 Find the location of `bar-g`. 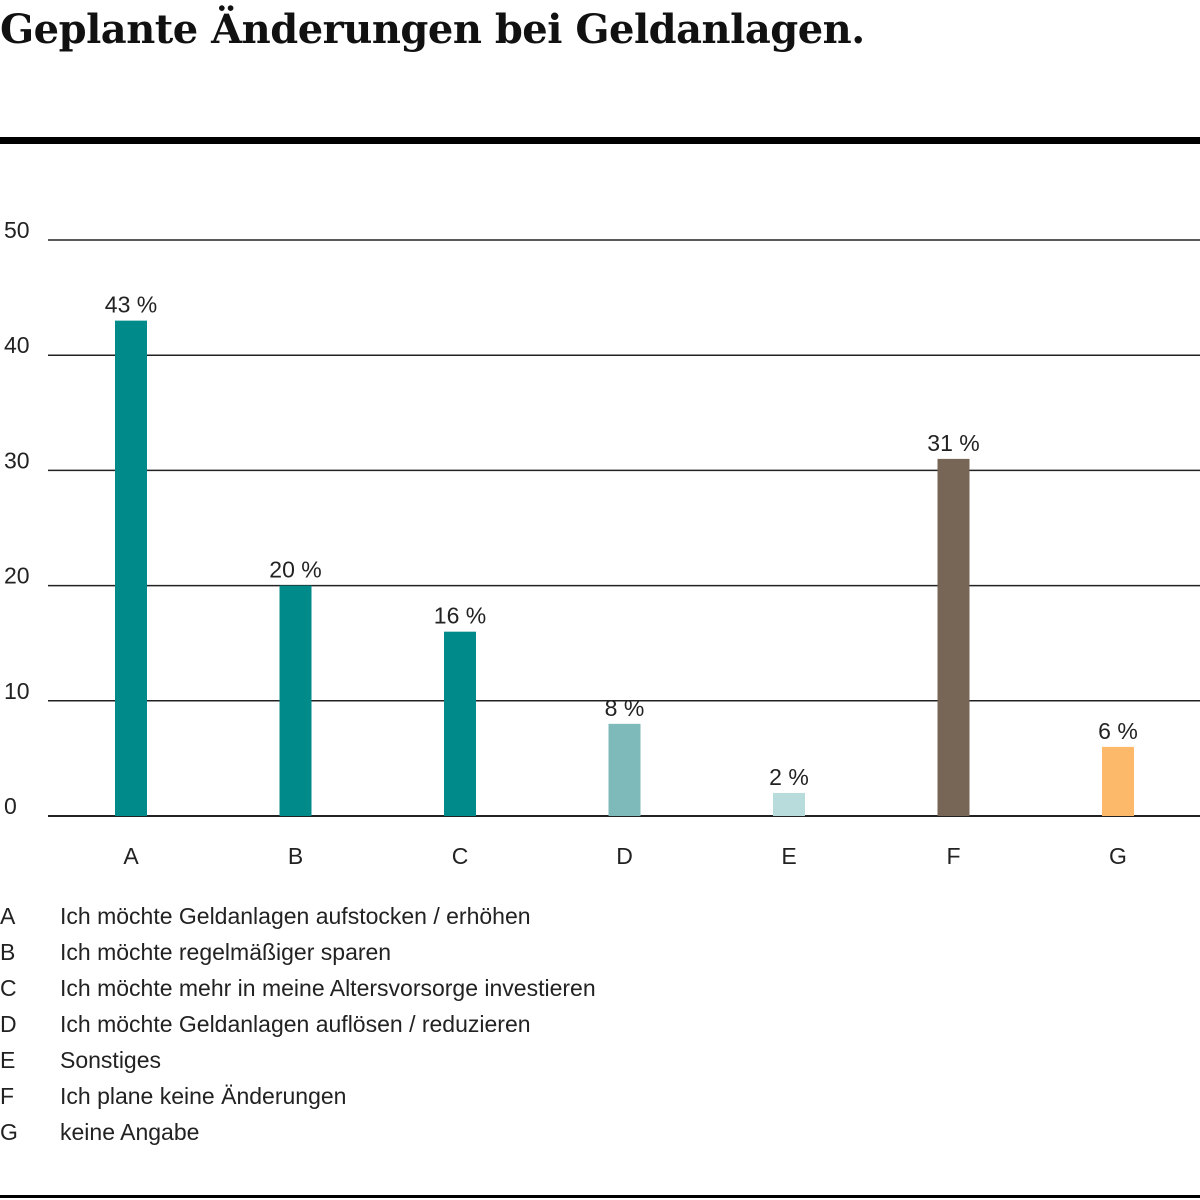

bar-g is located at coordinates (1118, 781).